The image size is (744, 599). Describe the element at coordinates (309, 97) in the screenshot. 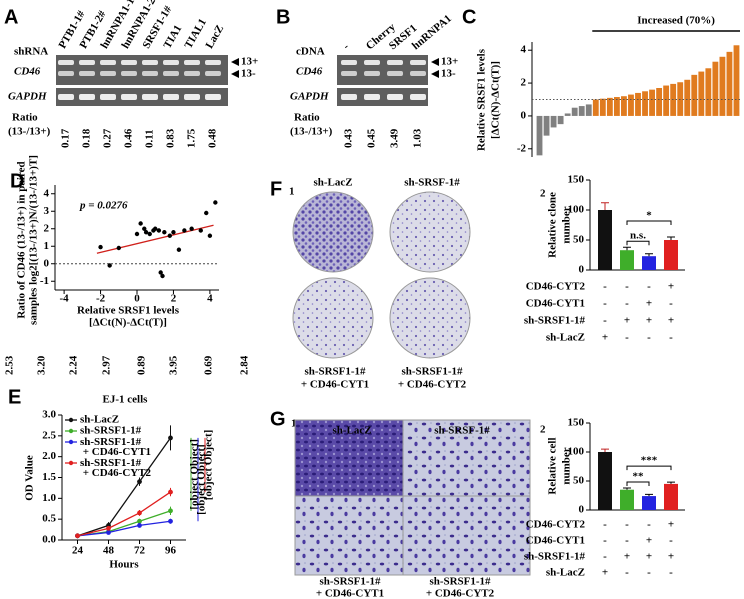

I see `band-label: GAPDH` at that location.